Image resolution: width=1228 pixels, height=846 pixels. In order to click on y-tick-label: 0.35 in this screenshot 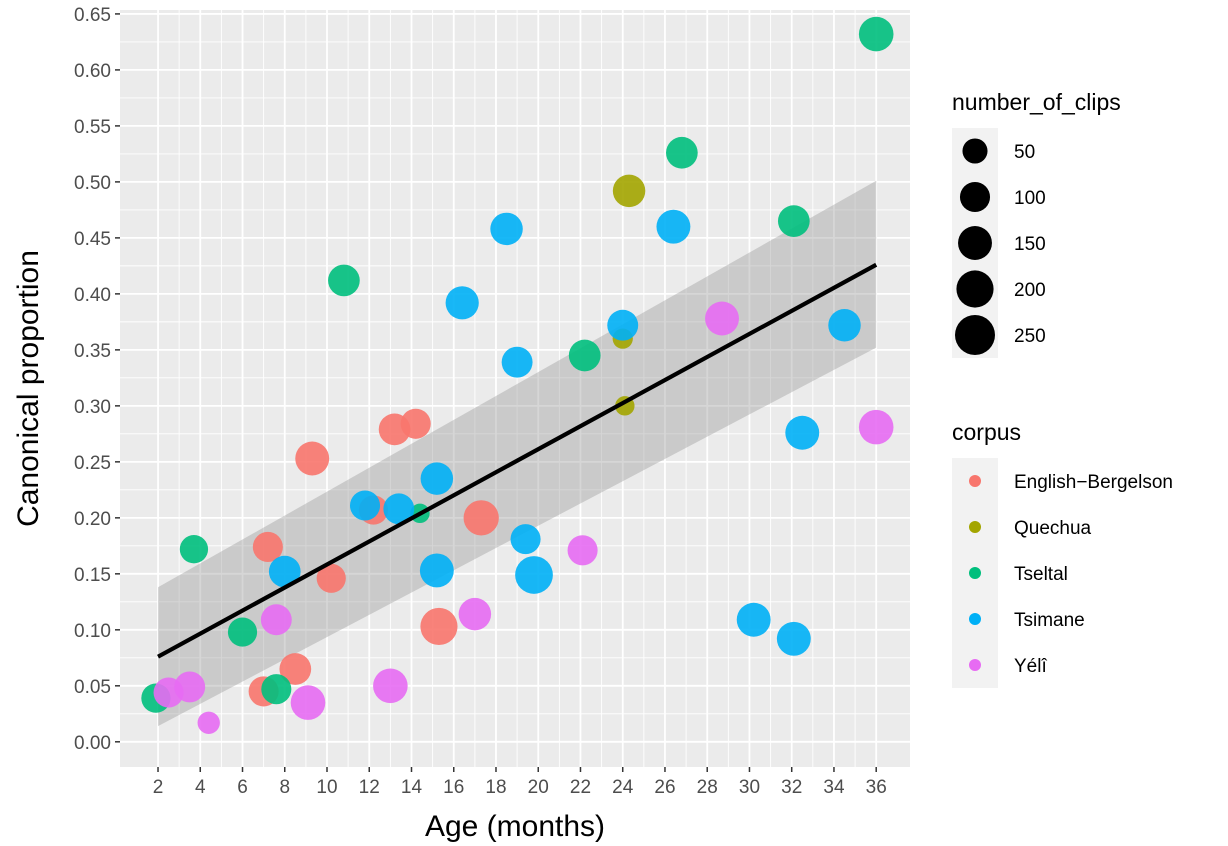, I will do `click(92, 351)`.